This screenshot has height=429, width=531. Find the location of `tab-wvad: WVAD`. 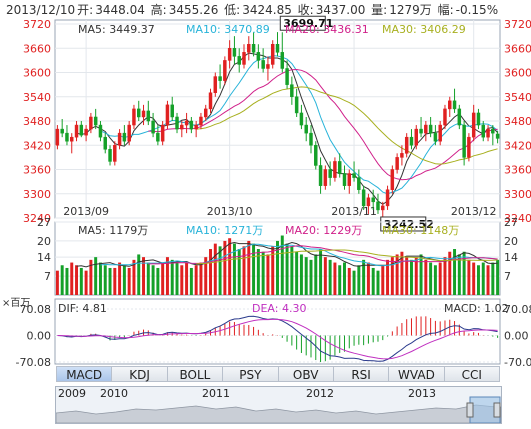

tab-wvad: WVAD is located at coordinates (417, 374).